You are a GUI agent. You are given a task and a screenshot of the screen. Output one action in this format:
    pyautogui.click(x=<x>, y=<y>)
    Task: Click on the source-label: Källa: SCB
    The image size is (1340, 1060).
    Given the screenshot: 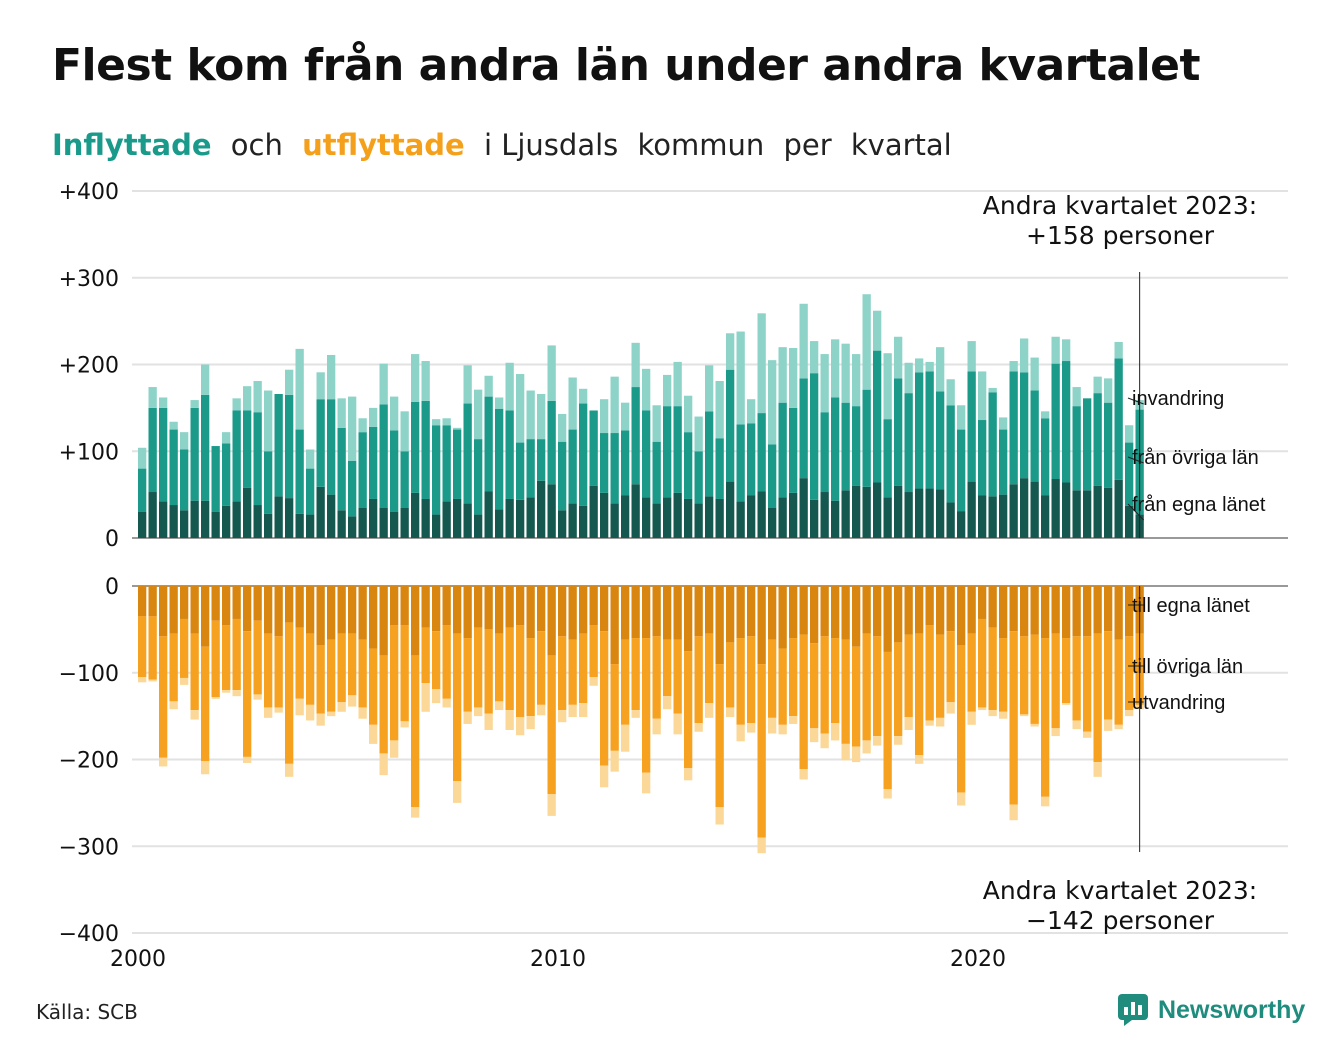 What is the action you would take?
    pyautogui.click(x=87, y=1012)
    